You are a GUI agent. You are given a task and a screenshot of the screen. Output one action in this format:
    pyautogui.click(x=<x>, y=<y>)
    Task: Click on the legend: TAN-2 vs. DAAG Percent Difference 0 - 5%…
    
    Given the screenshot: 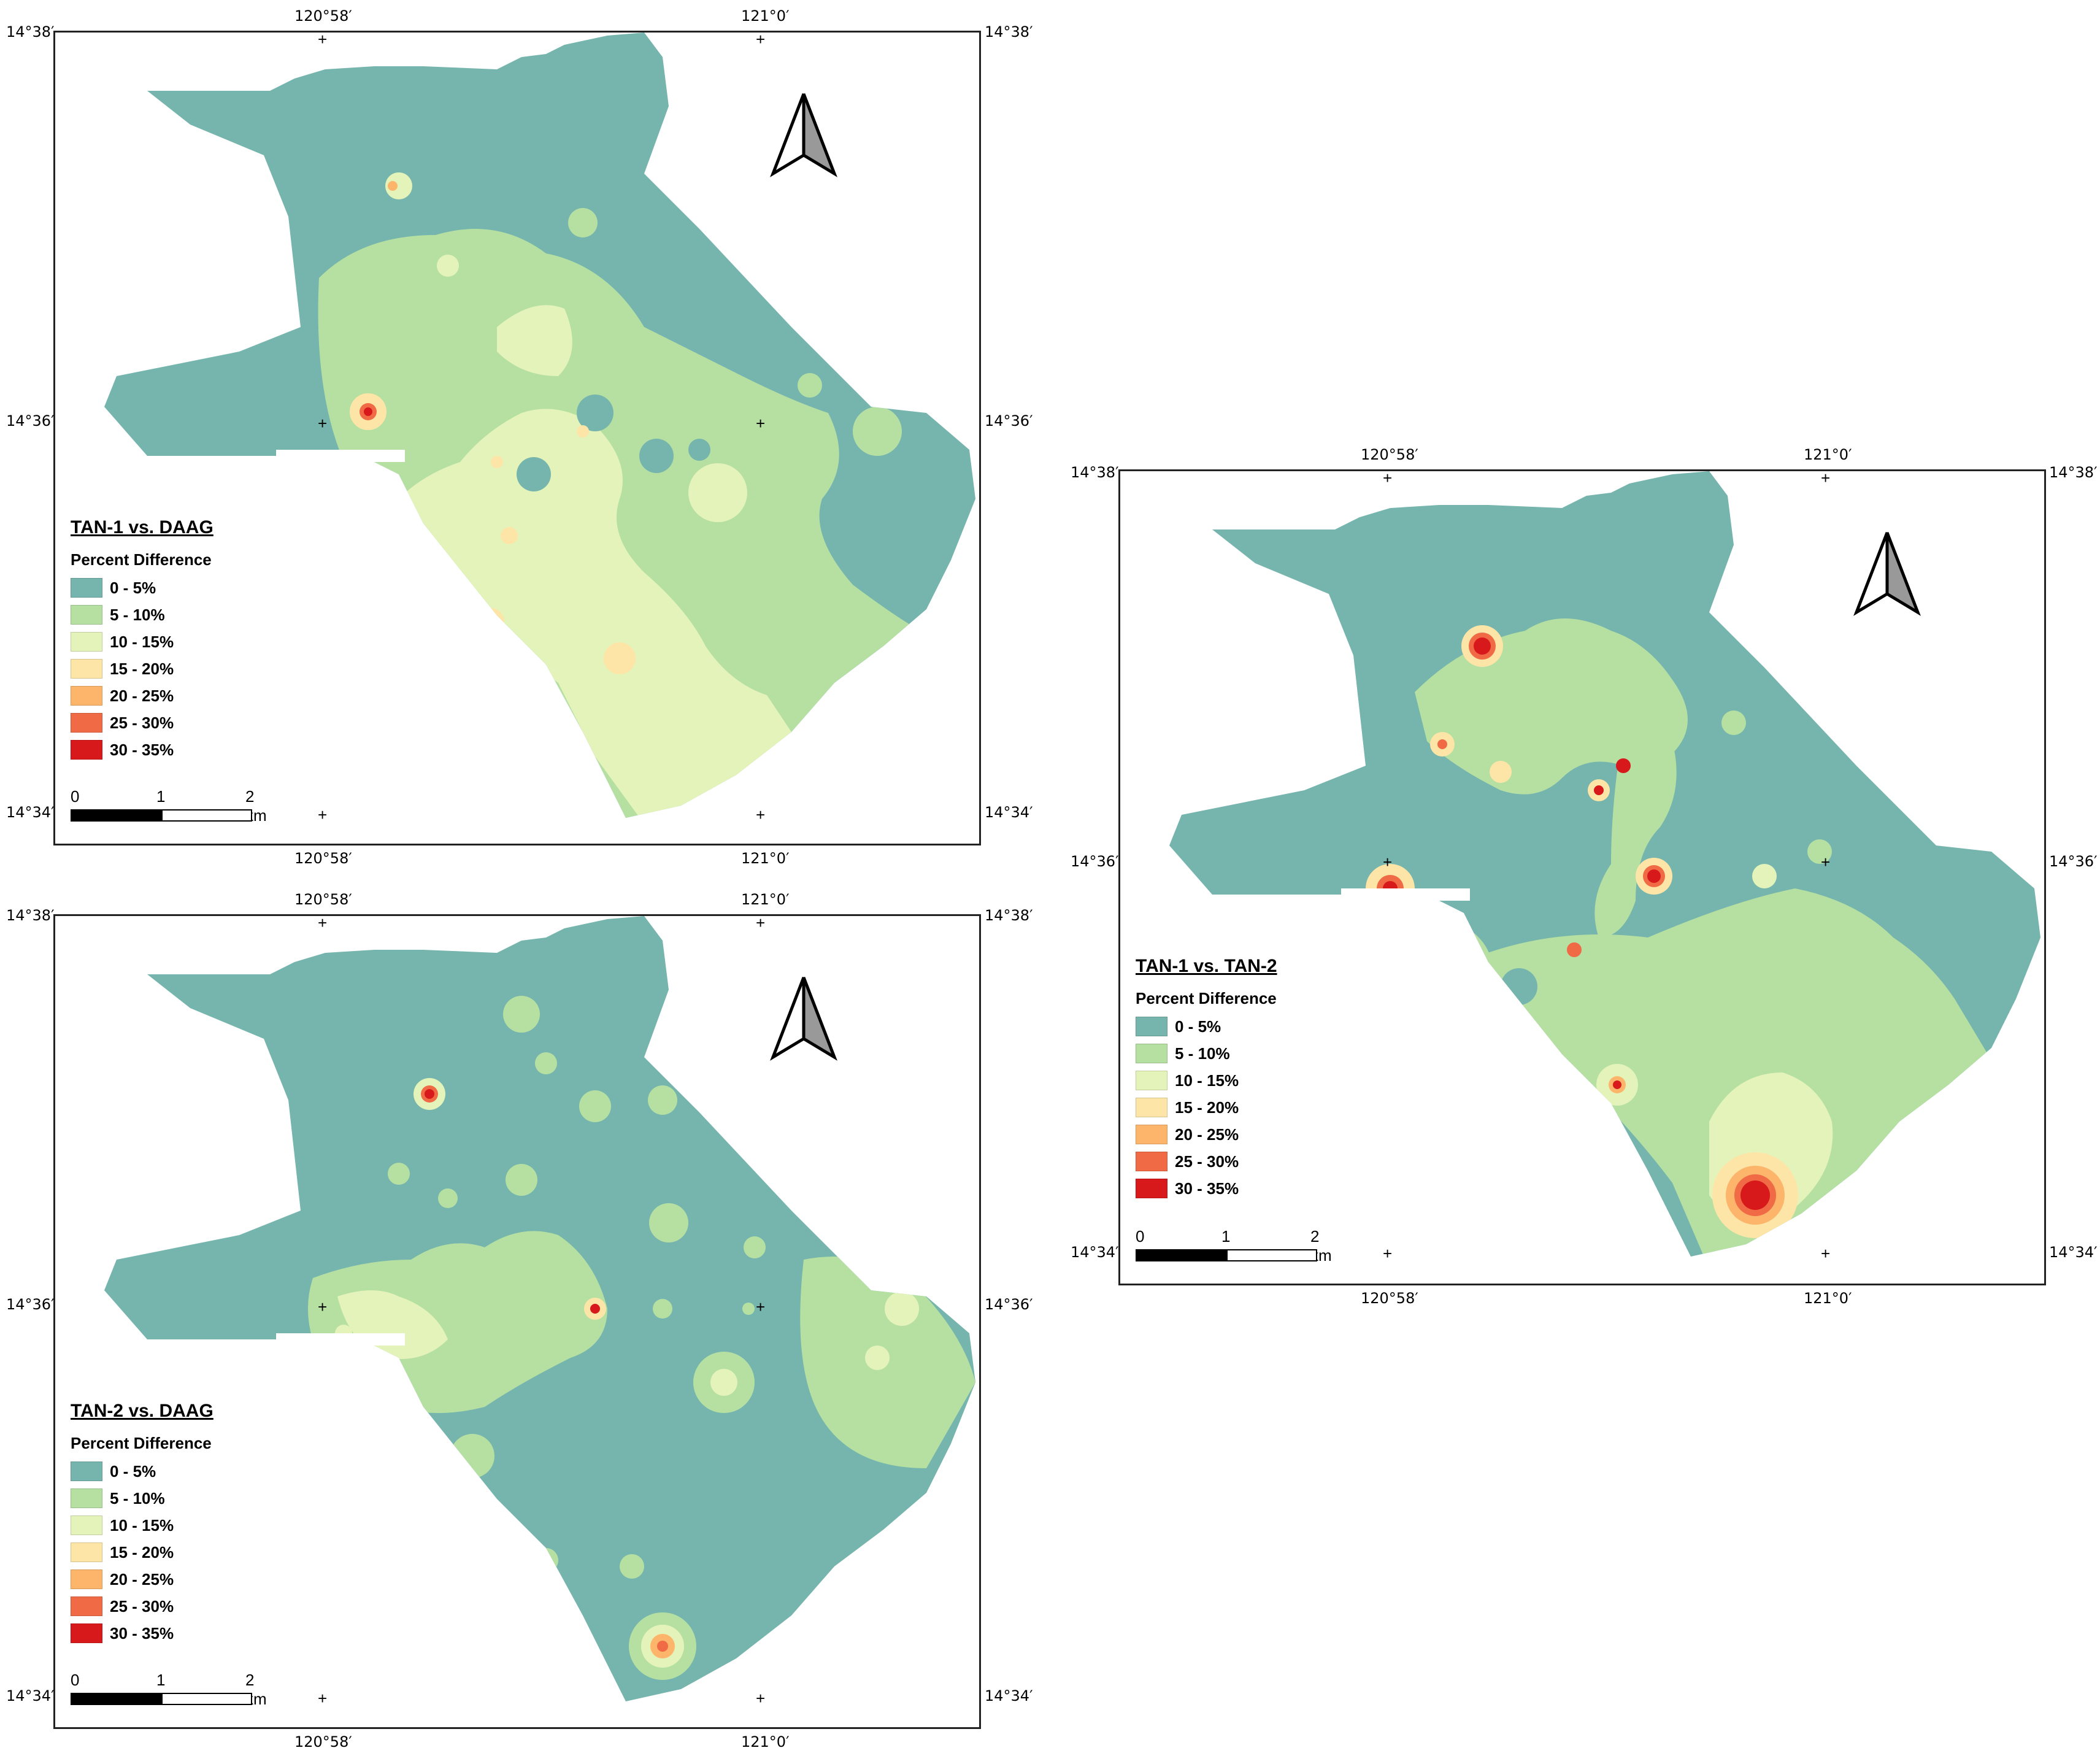 What is the action you would take?
    pyautogui.click(x=142, y=1524)
    